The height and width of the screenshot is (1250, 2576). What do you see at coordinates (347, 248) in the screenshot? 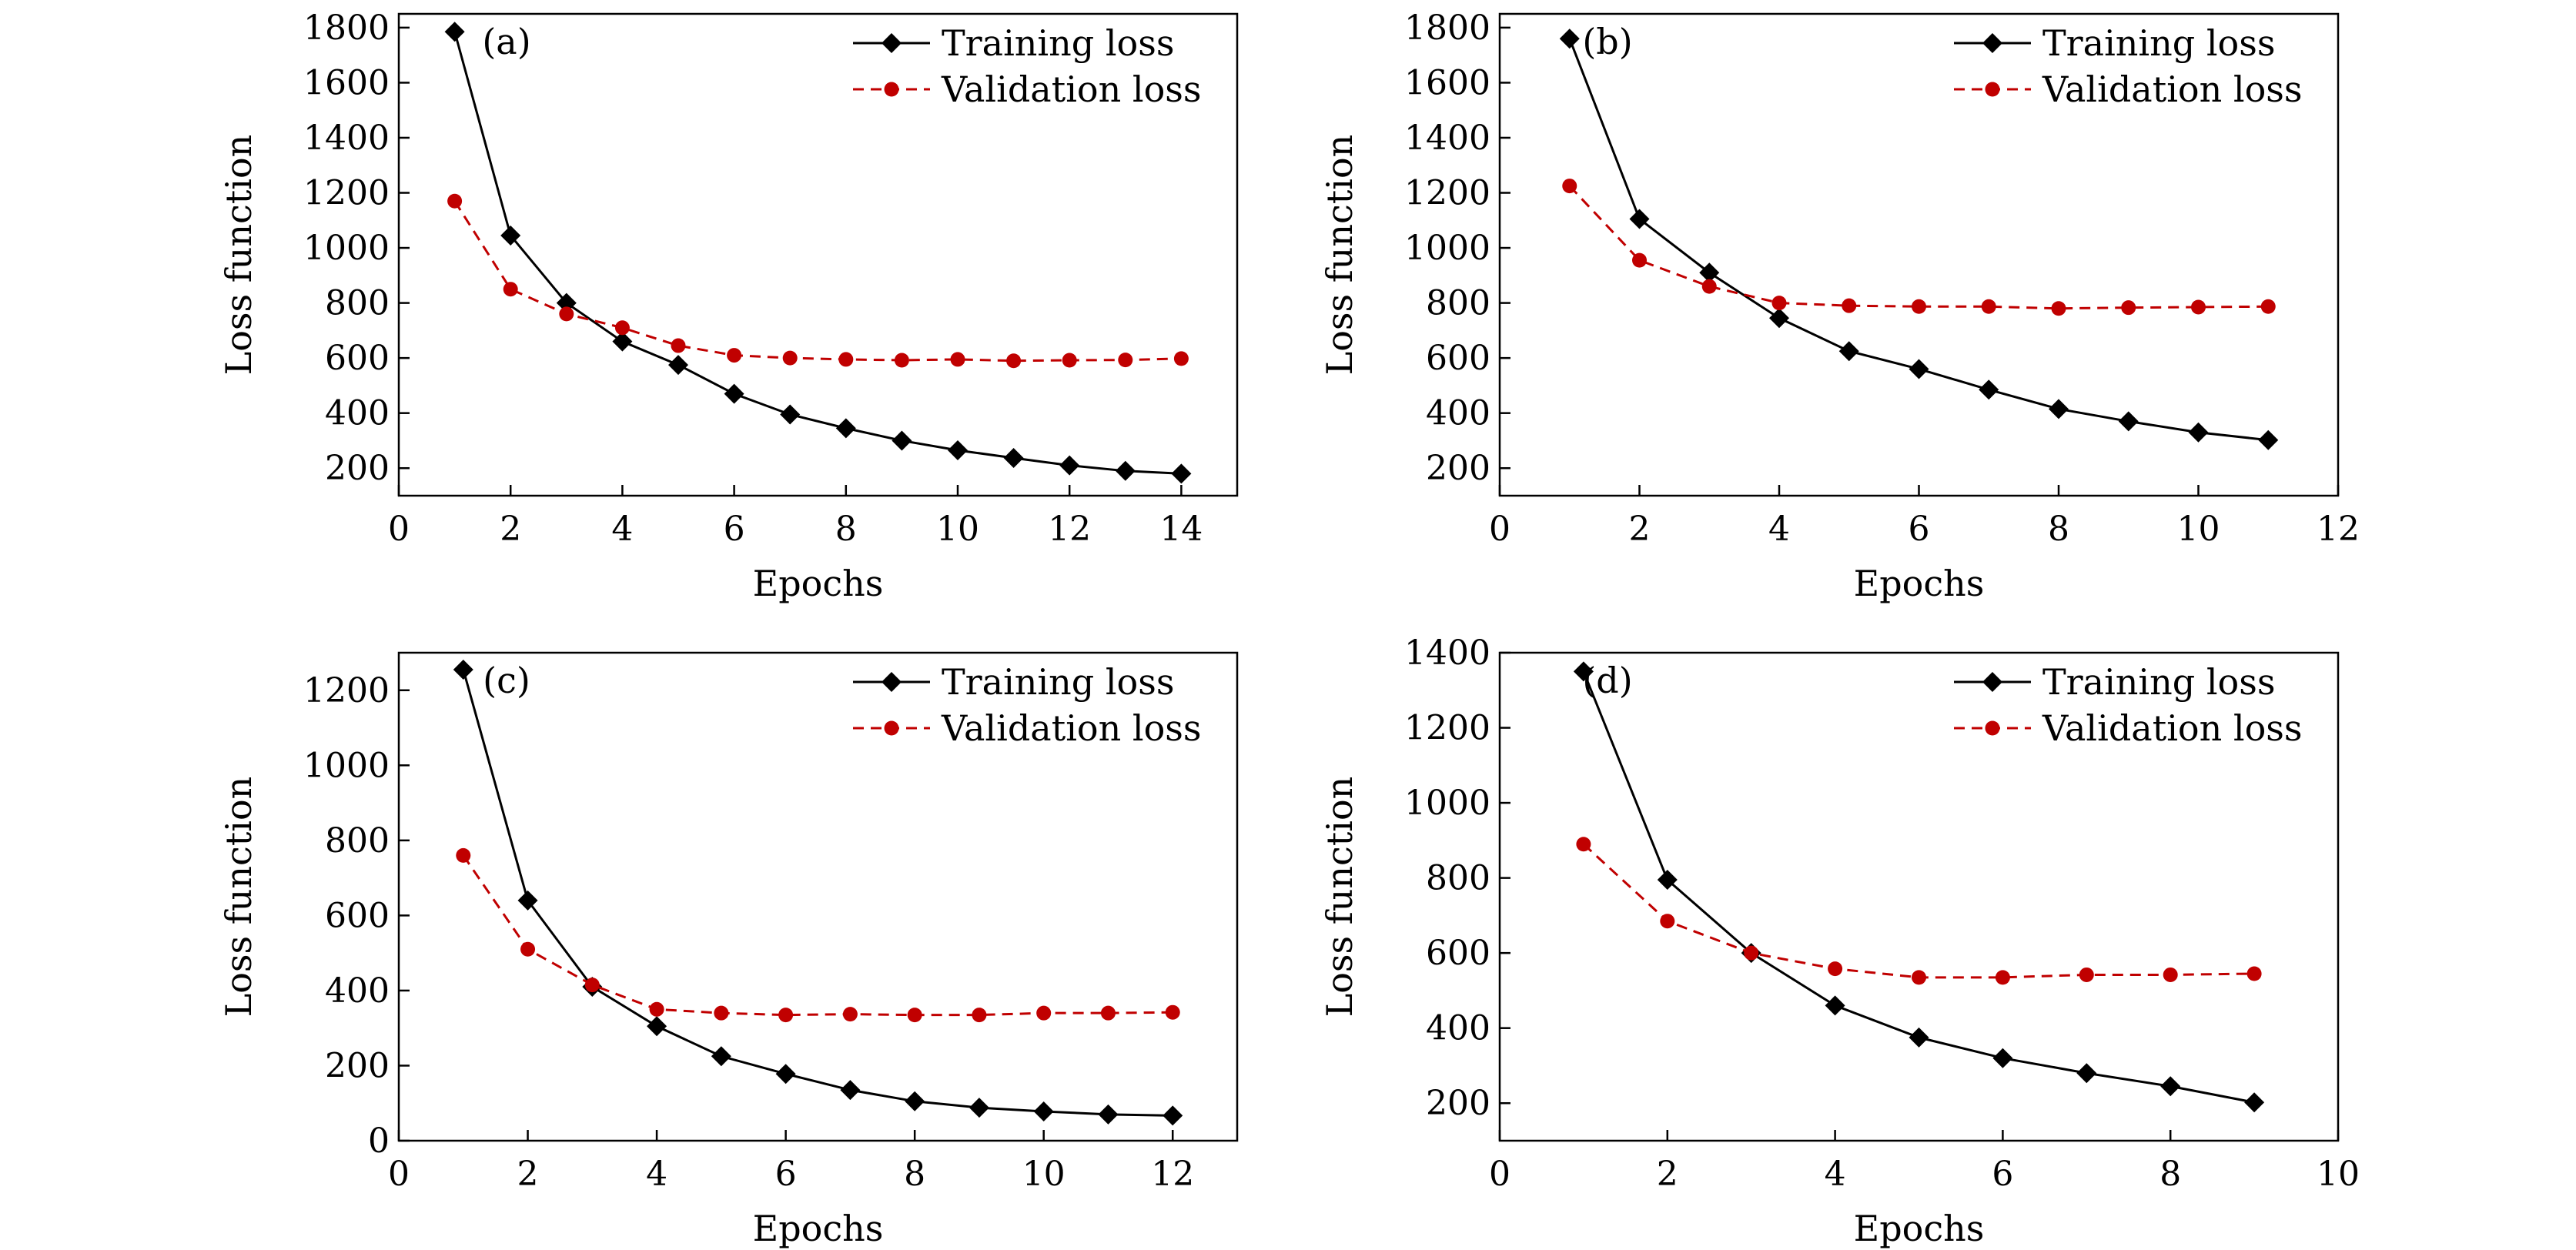
I see `y-tick-label: 1000` at bounding box center [347, 248].